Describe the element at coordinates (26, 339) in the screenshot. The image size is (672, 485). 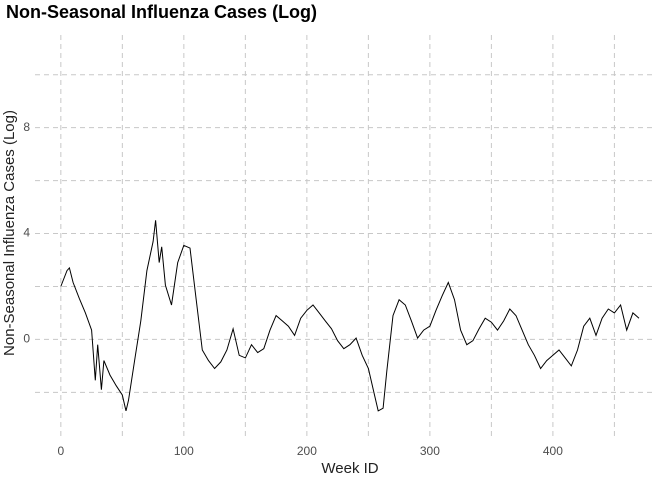
I see `y-tick-label: 0` at that location.